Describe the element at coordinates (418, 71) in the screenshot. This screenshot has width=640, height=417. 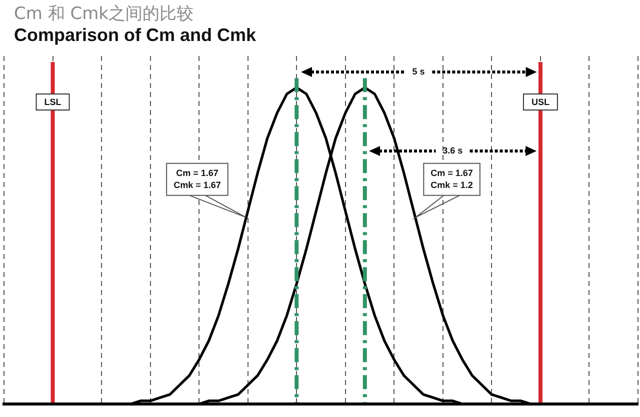
I see `text: 5 s` at that location.